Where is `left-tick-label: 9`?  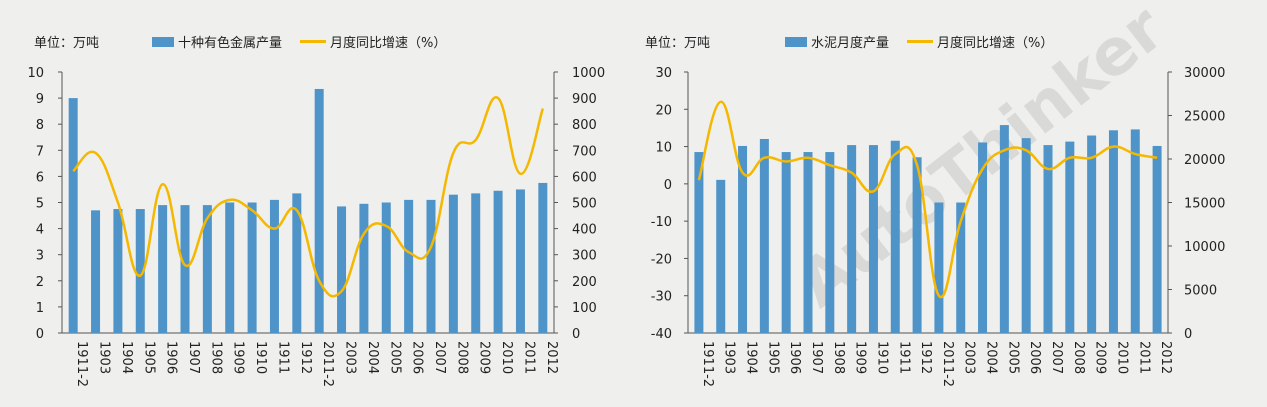
left-tick-label: 9 is located at coordinates (40, 99).